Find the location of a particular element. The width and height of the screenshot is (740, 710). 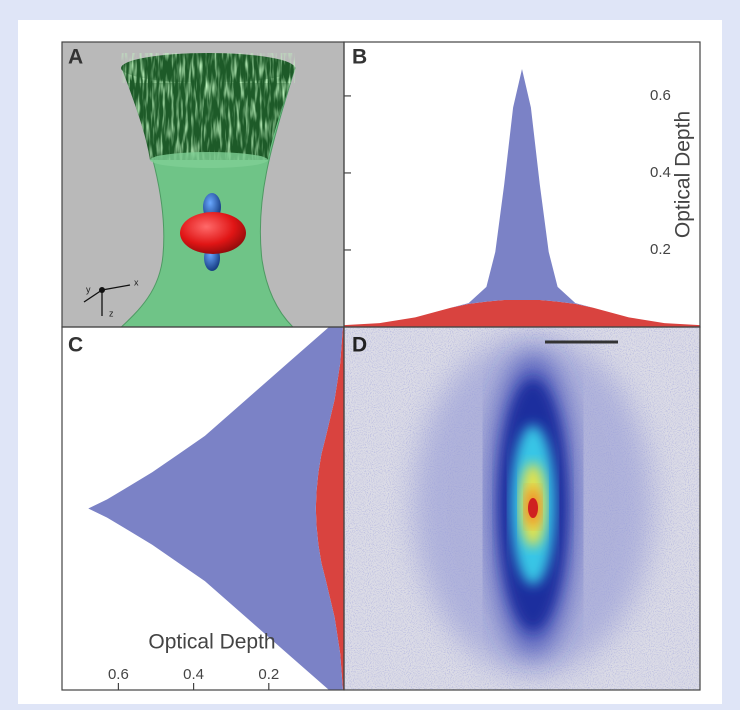

panel-label: C is located at coordinates (75, 345).